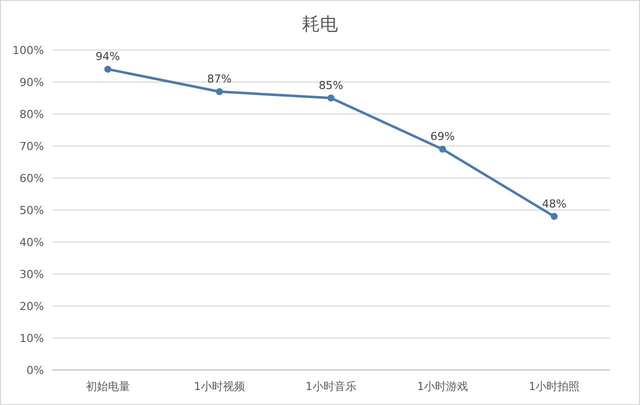 The width and height of the screenshot is (640, 405). I want to click on y-tick-label: 30%, so click(32, 274).